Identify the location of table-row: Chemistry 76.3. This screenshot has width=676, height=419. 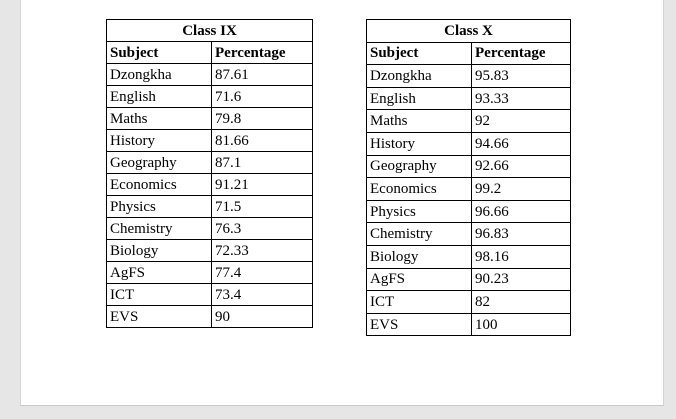
(209, 228).